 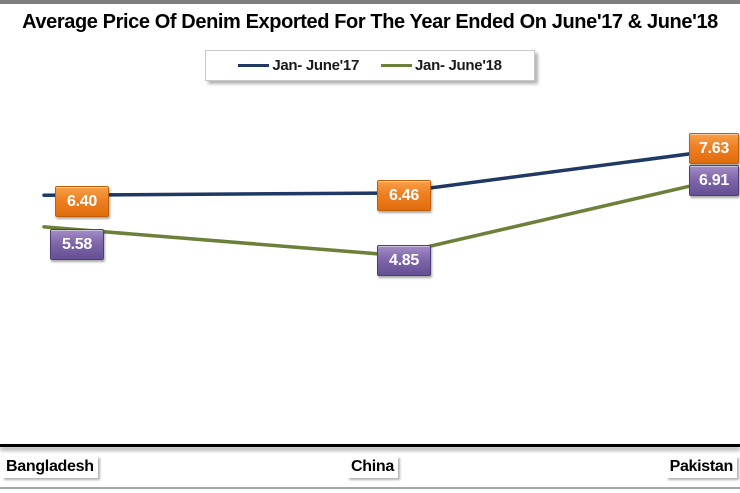 I want to click on data-label-jan-june17-pakistan: 7.63, so click(x=714, y=148).